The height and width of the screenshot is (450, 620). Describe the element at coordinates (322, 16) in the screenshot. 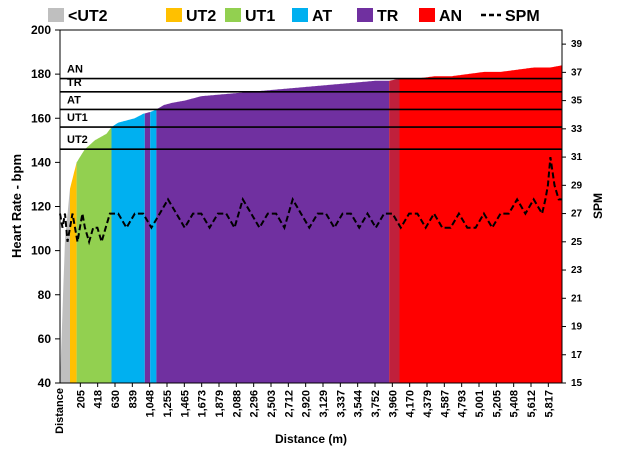

I see `legend-label-3: AT` at that location.